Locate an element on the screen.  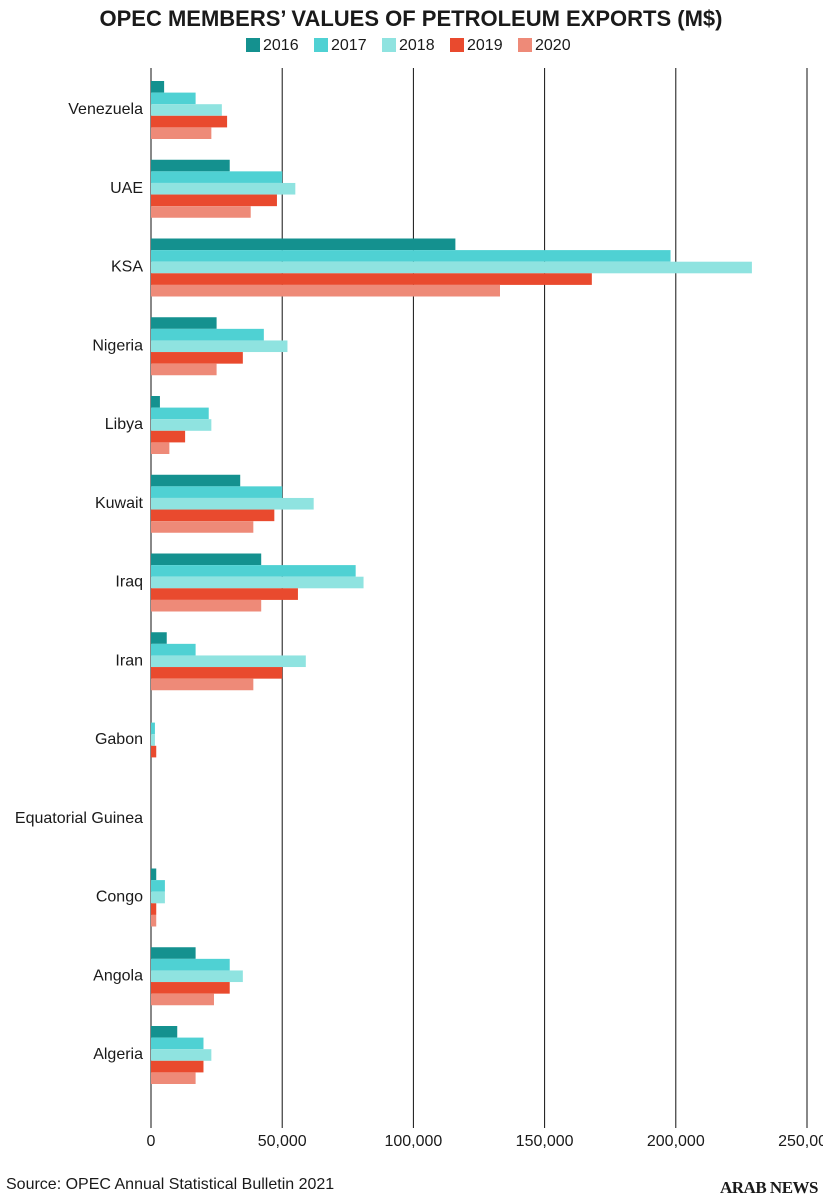
x-tick-label: 200,000 is located at coordinates (676, 1141).